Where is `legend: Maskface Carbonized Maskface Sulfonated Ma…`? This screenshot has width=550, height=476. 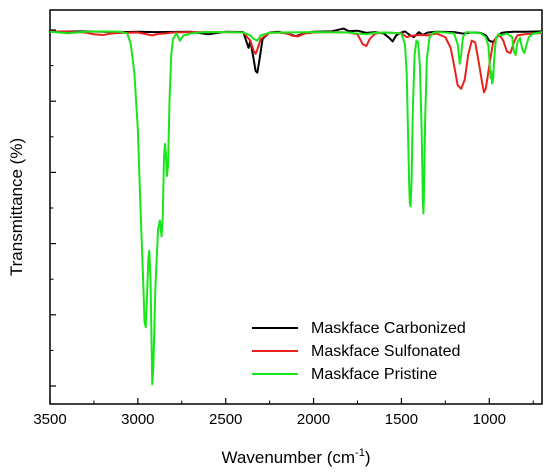
legend: Maskface Carbonized Maskface Sulfonated Ma… is located at coordinates (359, 351).